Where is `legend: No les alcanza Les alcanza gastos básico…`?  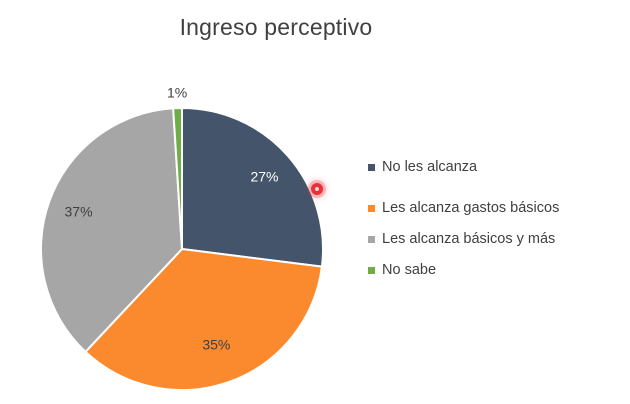 legend: No les alcanza Les alcanza gastos básico… is located at coordinates (468, 225).